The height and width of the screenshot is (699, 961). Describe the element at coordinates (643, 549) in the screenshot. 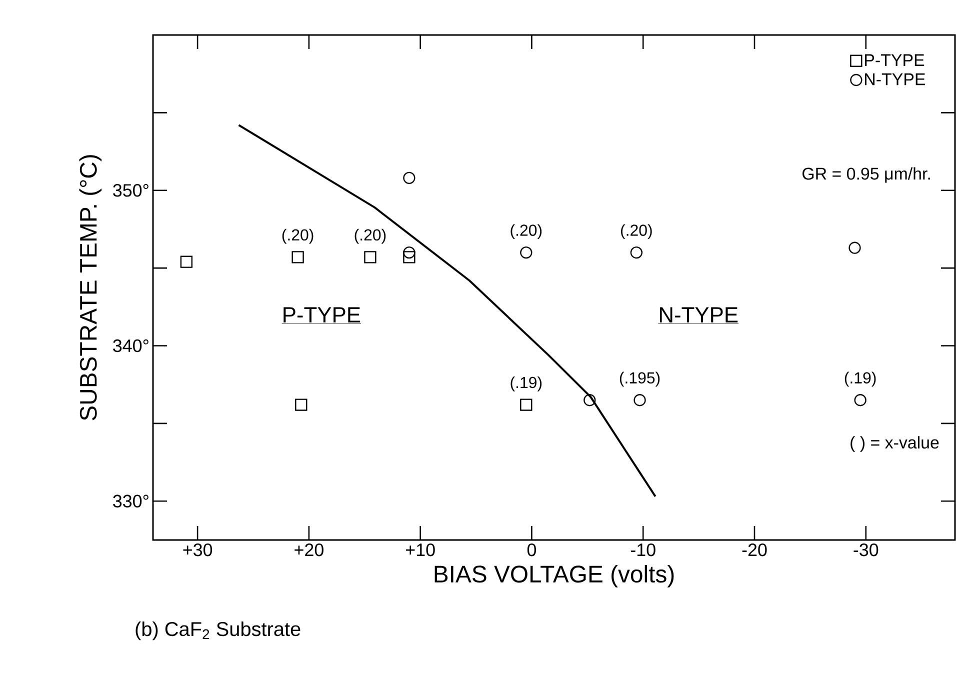

I see `x-tick-label: -10` at that location.